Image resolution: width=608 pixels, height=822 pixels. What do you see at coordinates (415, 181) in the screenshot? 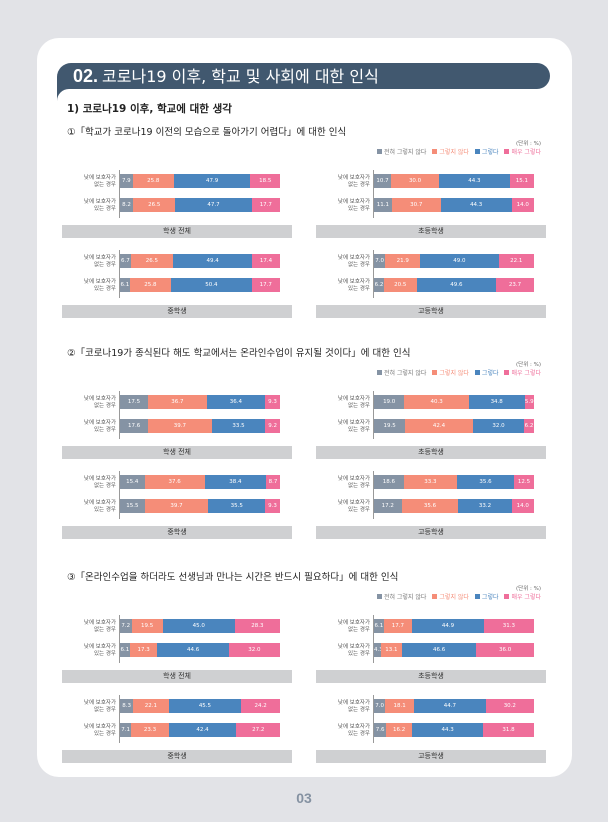
I see `bar-segment: 30.0` at bounding box center [415, 181].